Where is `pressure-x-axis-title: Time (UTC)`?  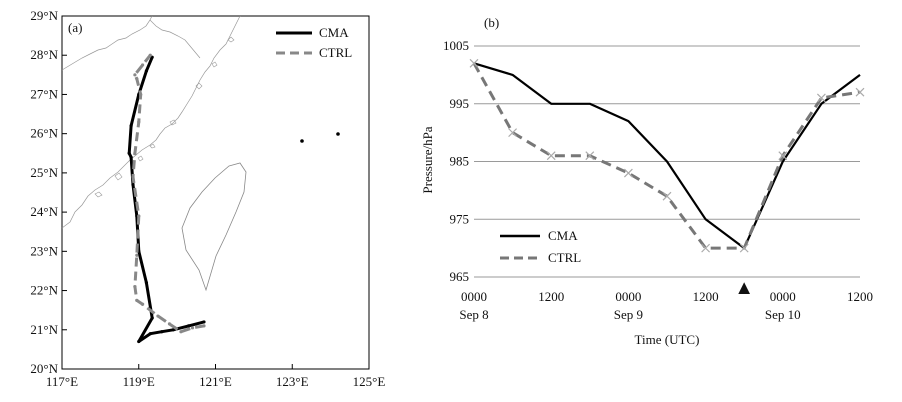 pressure-x-axis-title: Time (UTC) is located at coordinates (667, 339).